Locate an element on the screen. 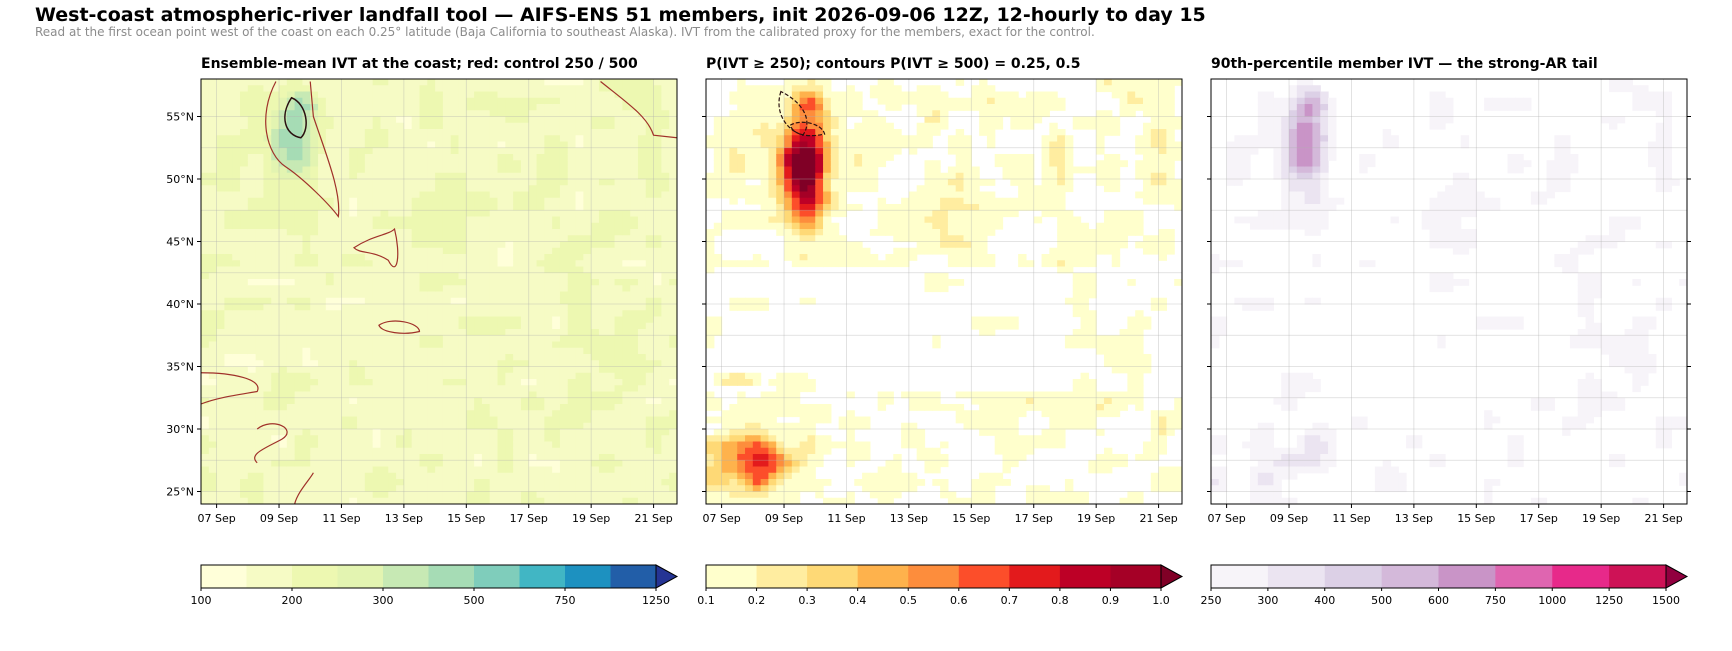 This screenshot has height=651, width=1732. colorbar-segment is located at coordinates (542, 576).